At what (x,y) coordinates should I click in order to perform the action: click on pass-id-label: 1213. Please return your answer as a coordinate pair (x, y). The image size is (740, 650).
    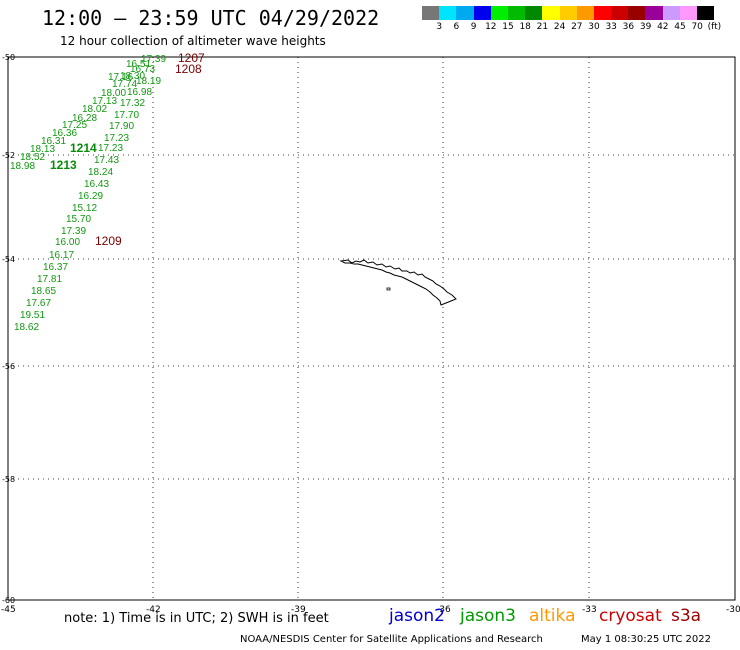
    Looking at the image, I should click on (63, 165).